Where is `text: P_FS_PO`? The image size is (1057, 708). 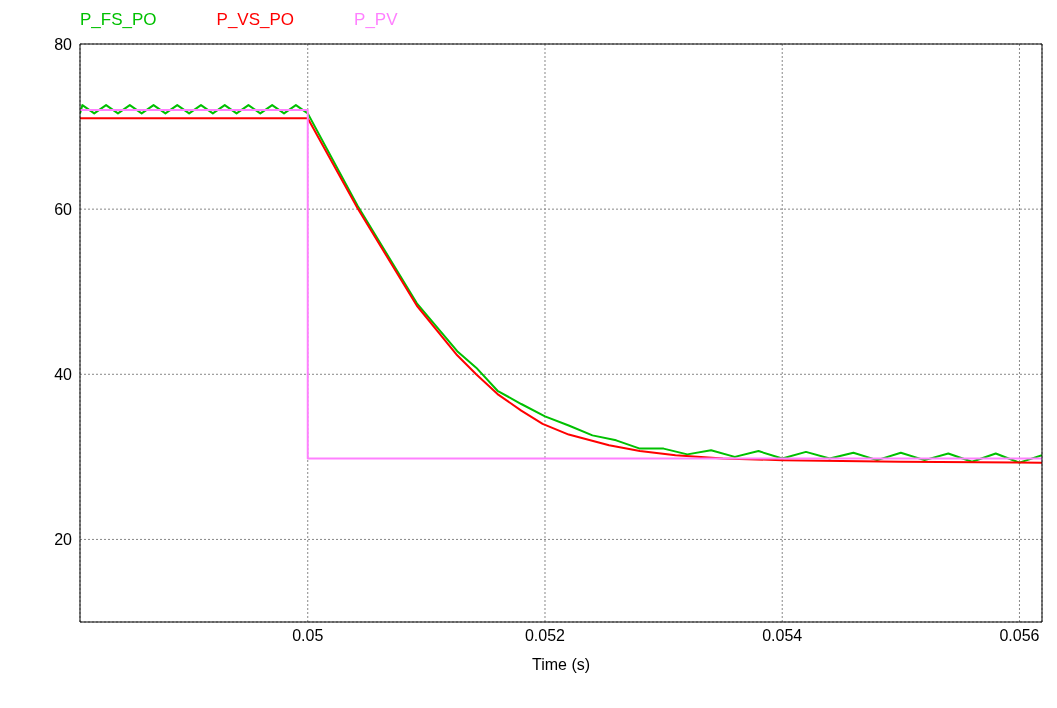
text: P_FS_PO is located at coordinates (118, 20).